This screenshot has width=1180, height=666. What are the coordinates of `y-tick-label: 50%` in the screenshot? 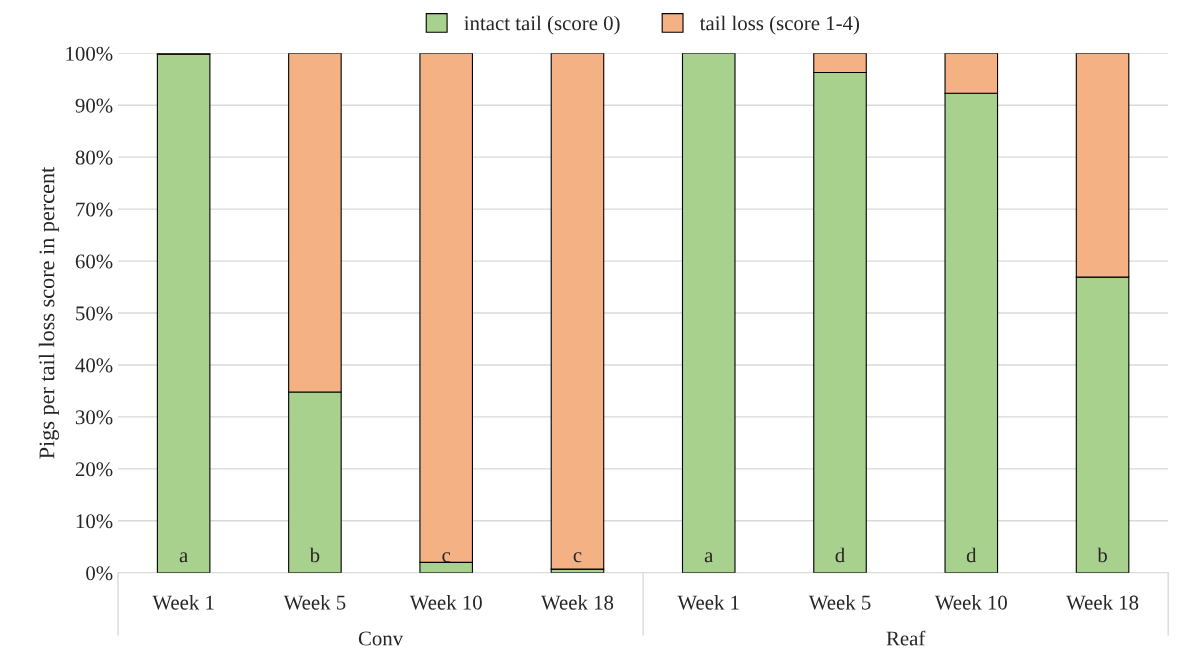 It's located at (94, 313).